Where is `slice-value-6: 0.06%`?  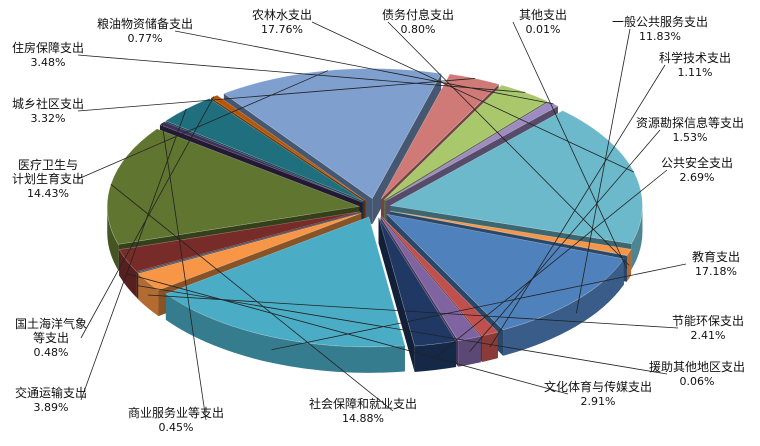
slice-value-6: 0.06% is located at coordinates (697, 381).